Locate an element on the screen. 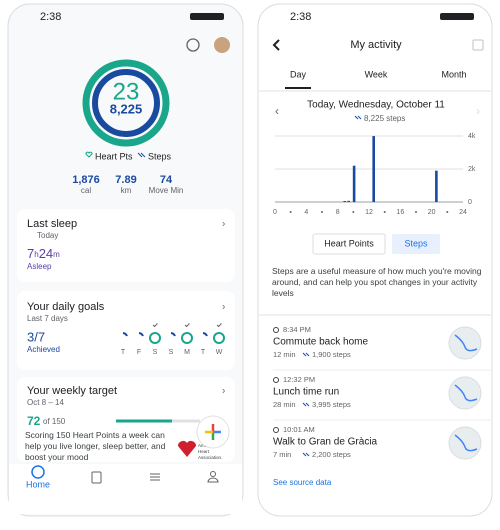 Image resolution: width=500 pixels, height=530 pixels. browse-icon is located at coordinates (155, 477).